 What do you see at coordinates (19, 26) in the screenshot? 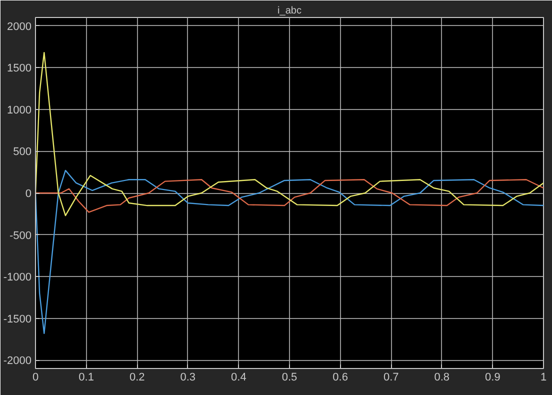
I see `y-tick-label: 2000` at bounding box center [19, 26].